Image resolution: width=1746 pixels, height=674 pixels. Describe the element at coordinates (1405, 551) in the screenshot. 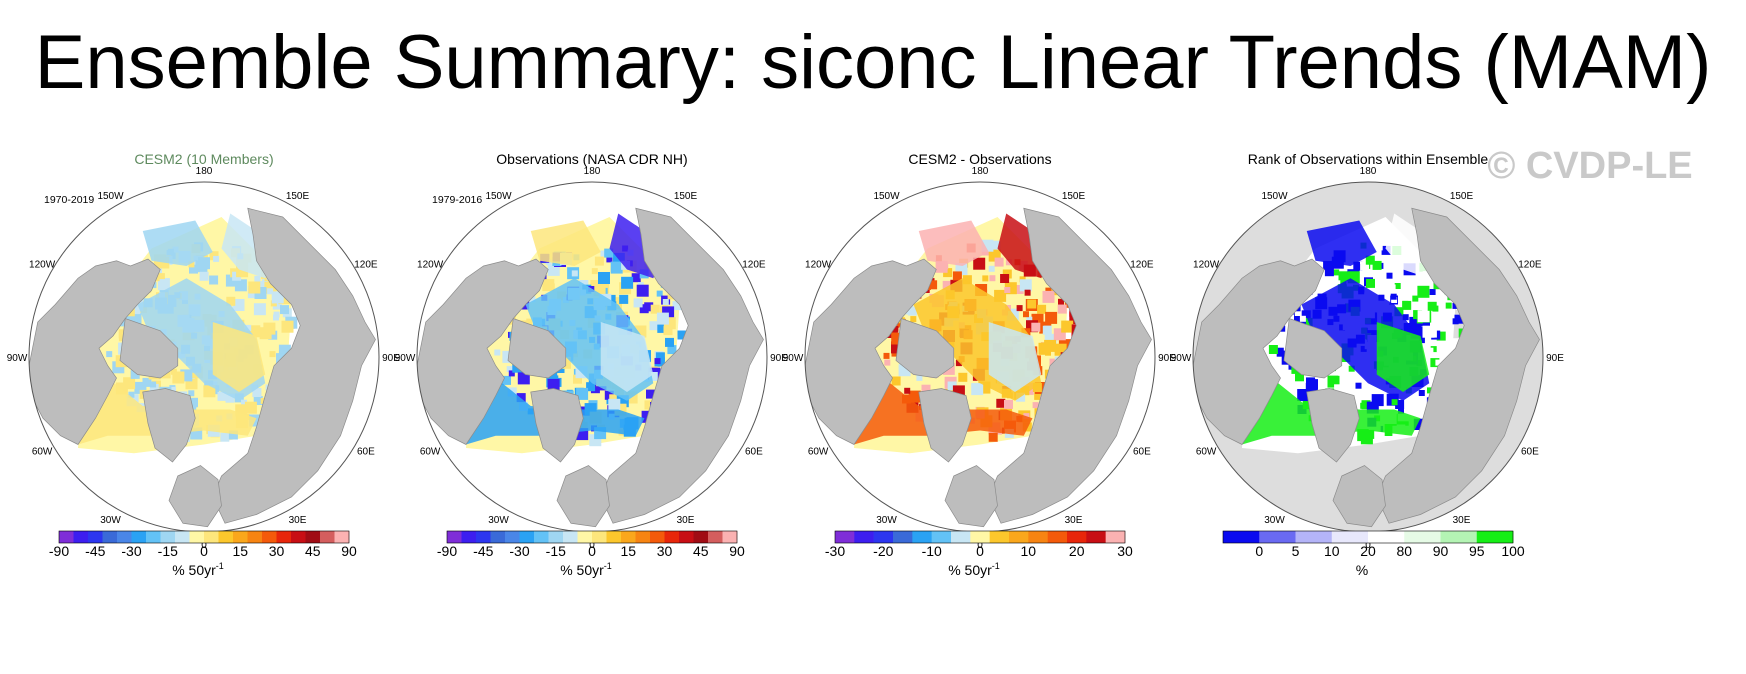

I see `colorbar-tick: 80` at that location.